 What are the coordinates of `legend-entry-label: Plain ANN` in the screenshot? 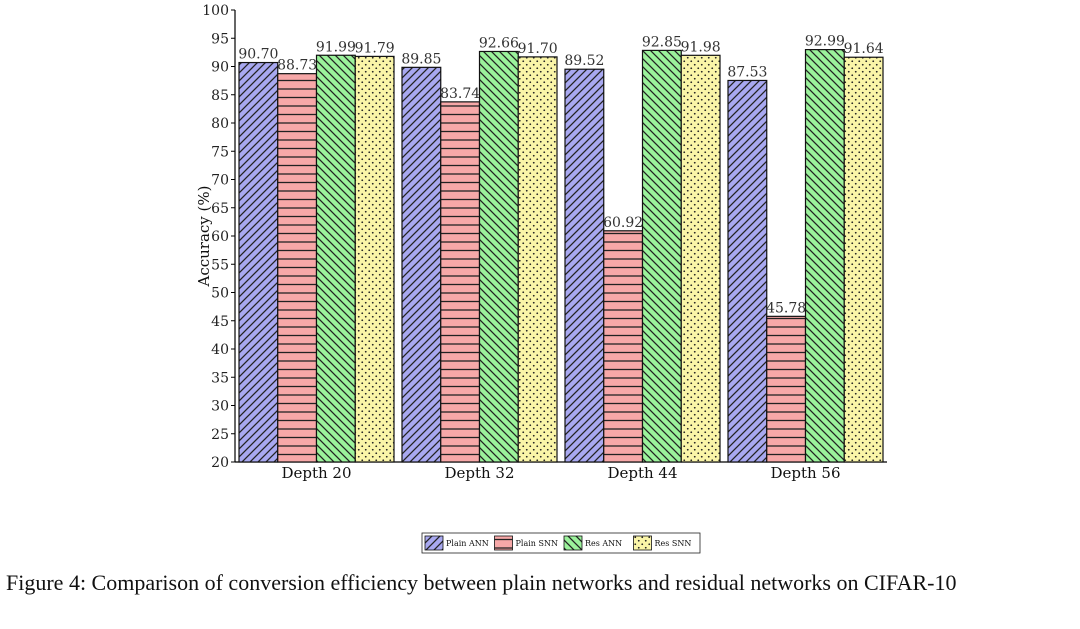 It's located at (467, 543).